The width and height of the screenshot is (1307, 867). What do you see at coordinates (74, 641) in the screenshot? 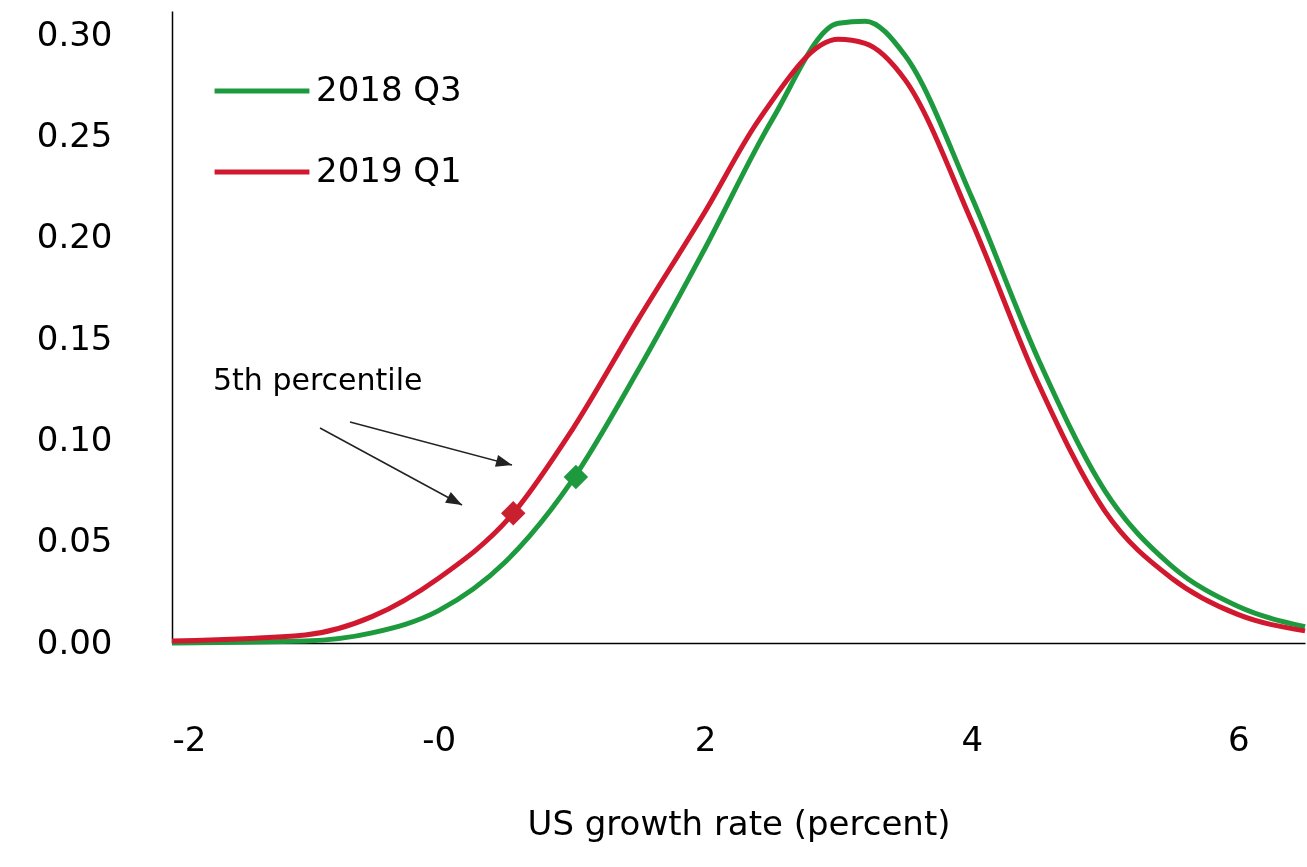
I see `y-tick-label: 0.00` at bounding box center [74, 641].